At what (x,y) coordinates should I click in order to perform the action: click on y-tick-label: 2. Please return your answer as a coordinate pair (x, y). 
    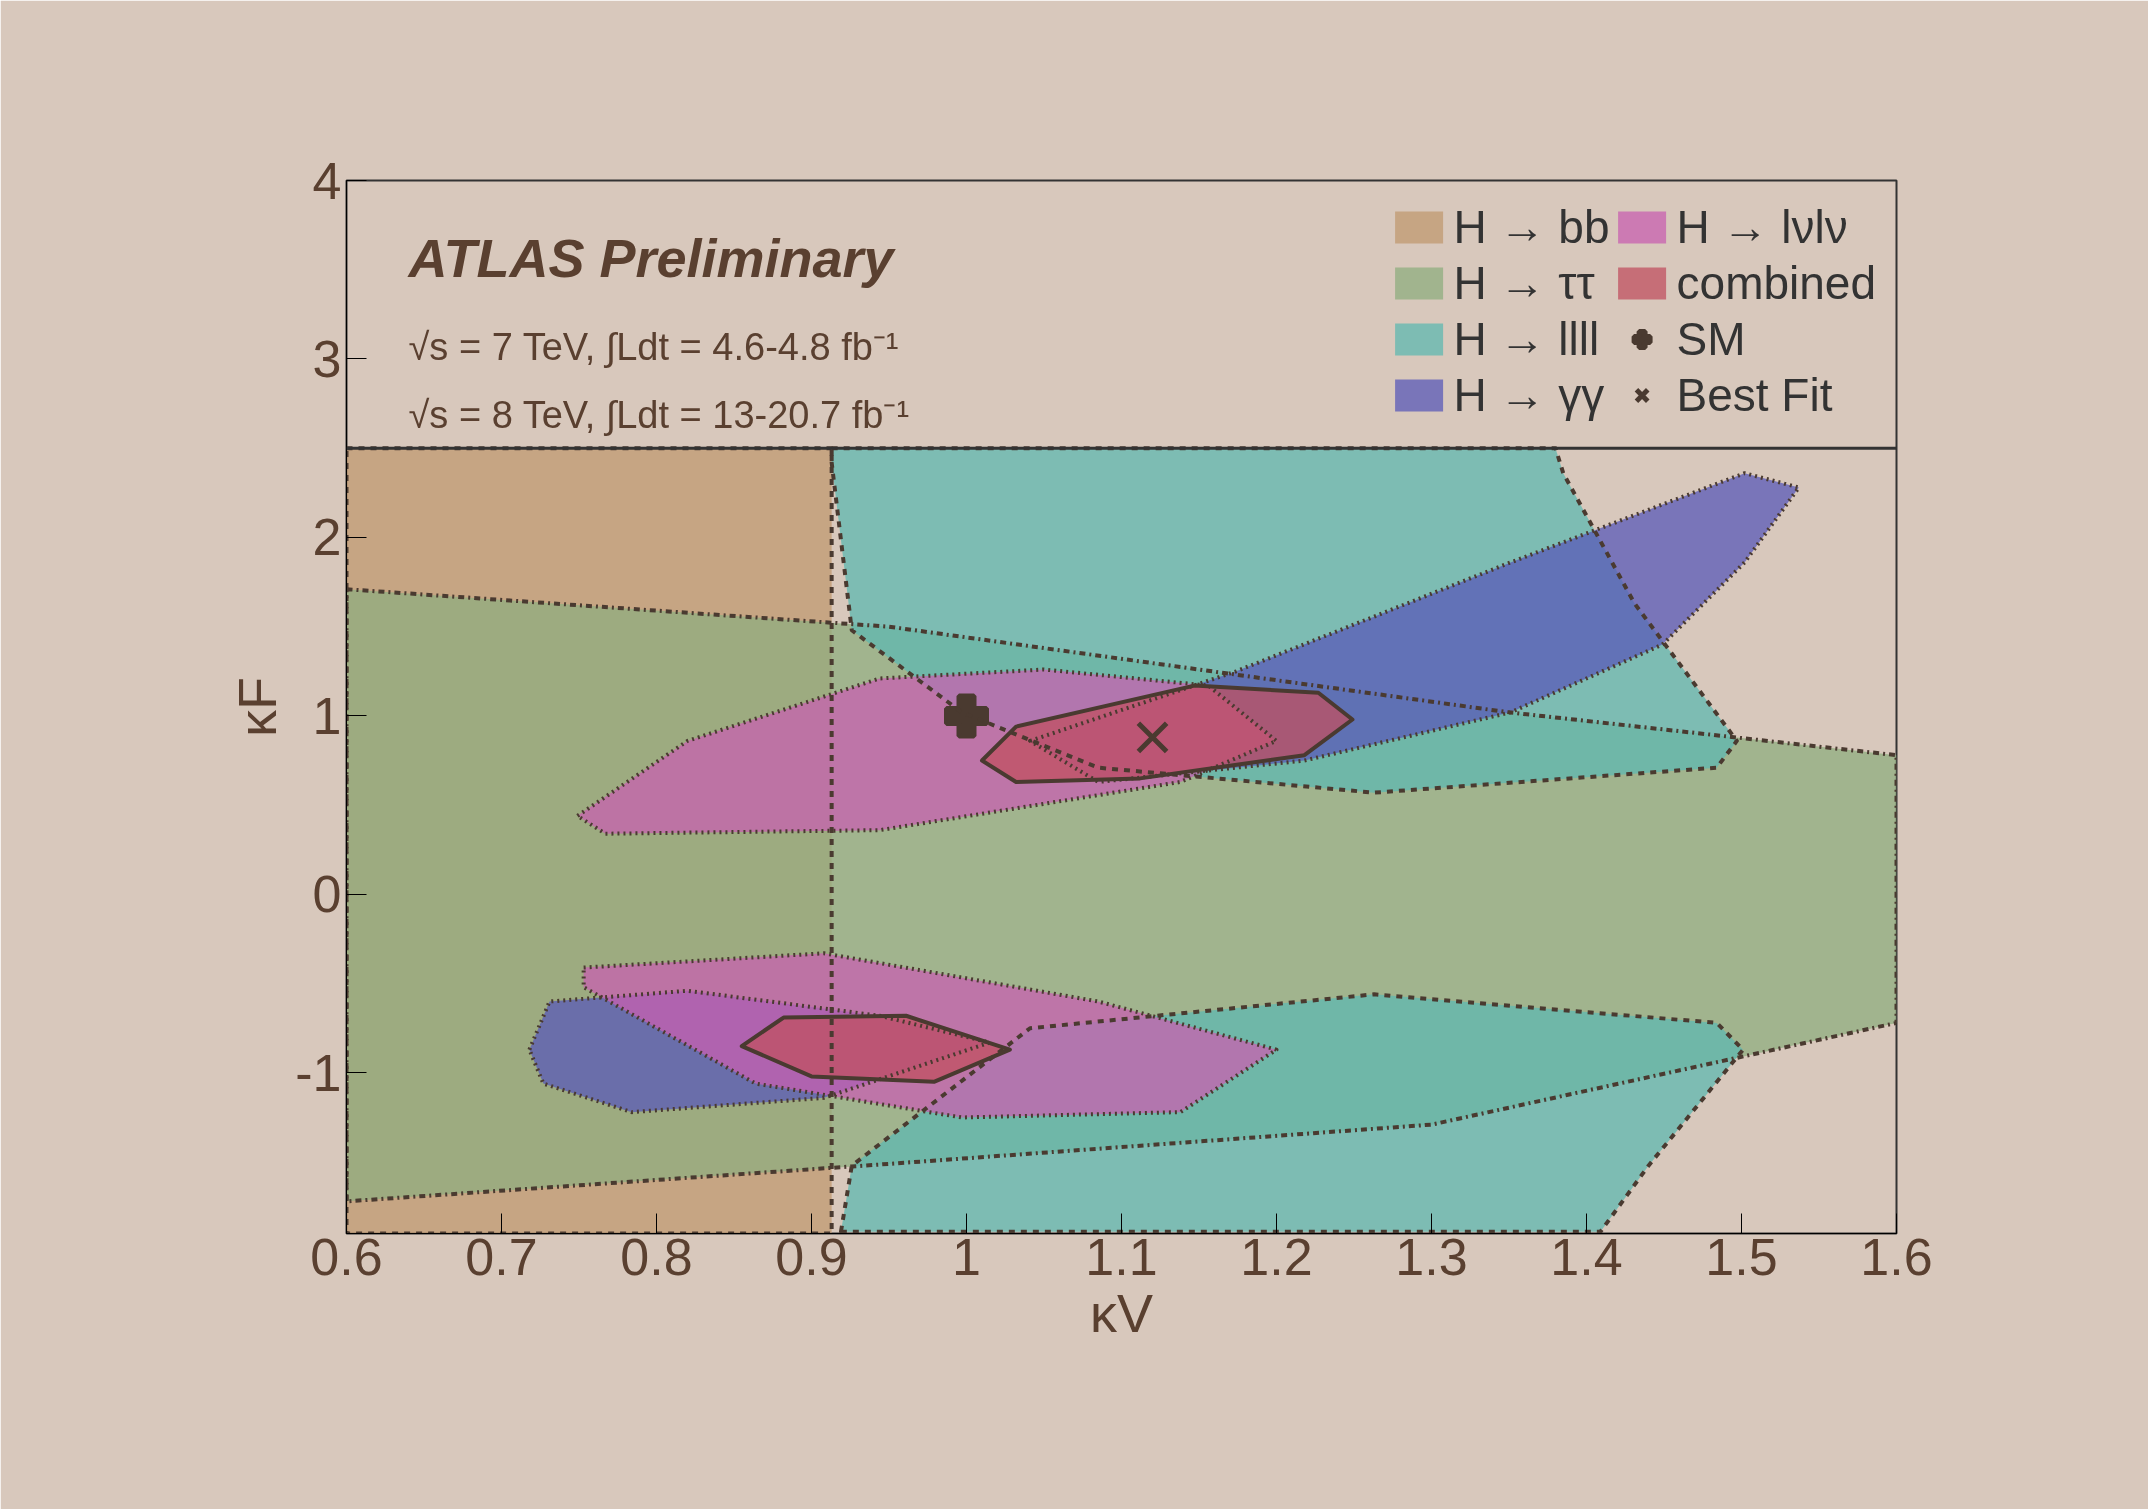
    Looking at the image, I should click on (327, 537).